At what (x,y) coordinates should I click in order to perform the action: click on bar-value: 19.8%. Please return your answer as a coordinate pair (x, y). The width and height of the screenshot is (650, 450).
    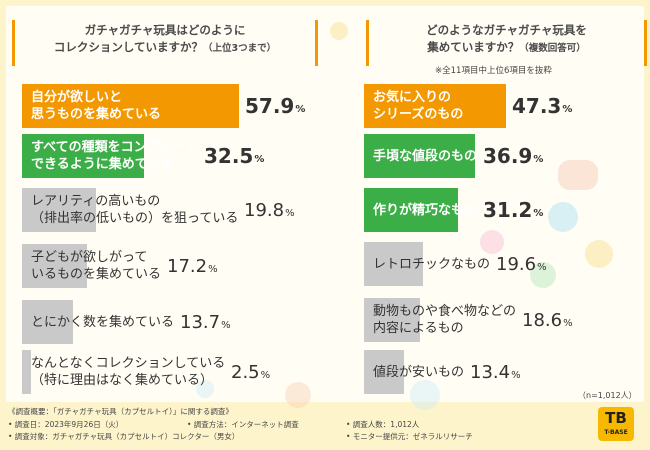
    Looking at the image, I should click on (269, 210).